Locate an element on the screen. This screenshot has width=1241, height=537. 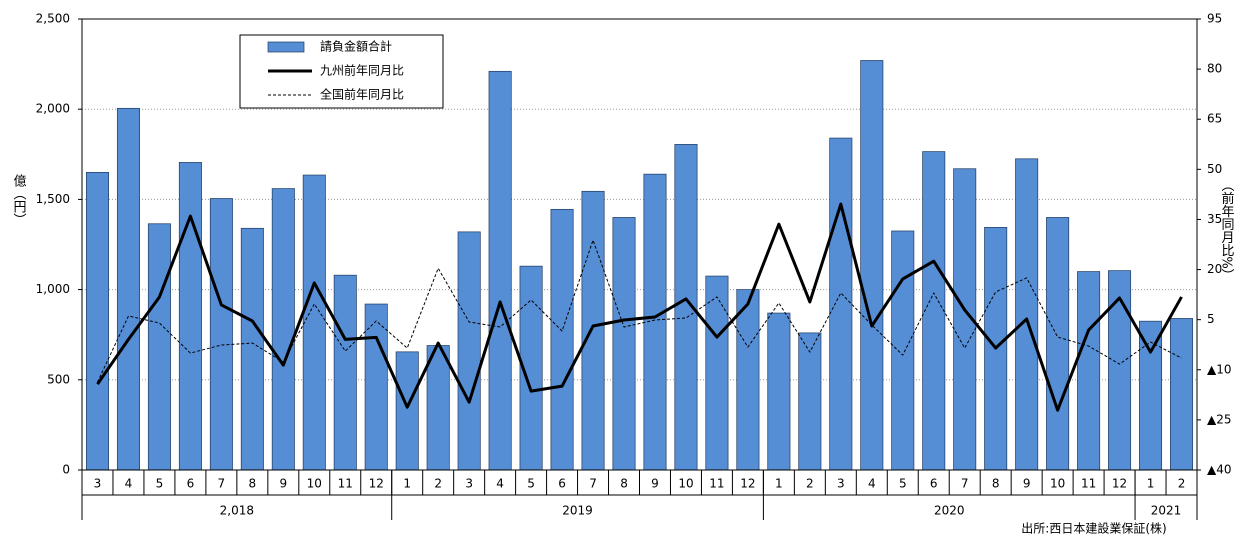
y-tick-label: 0 is located at coordinates (66, 470).